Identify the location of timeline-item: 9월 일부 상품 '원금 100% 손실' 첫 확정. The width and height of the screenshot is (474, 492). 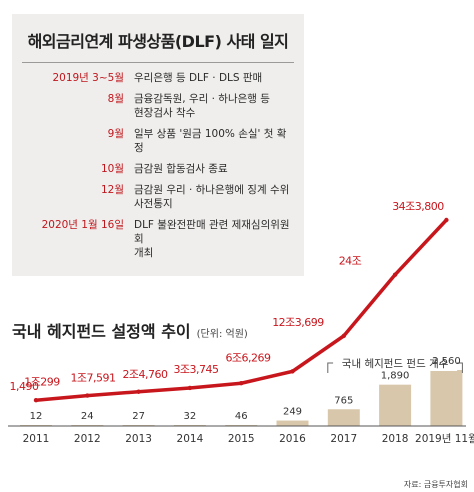
(158, 141).